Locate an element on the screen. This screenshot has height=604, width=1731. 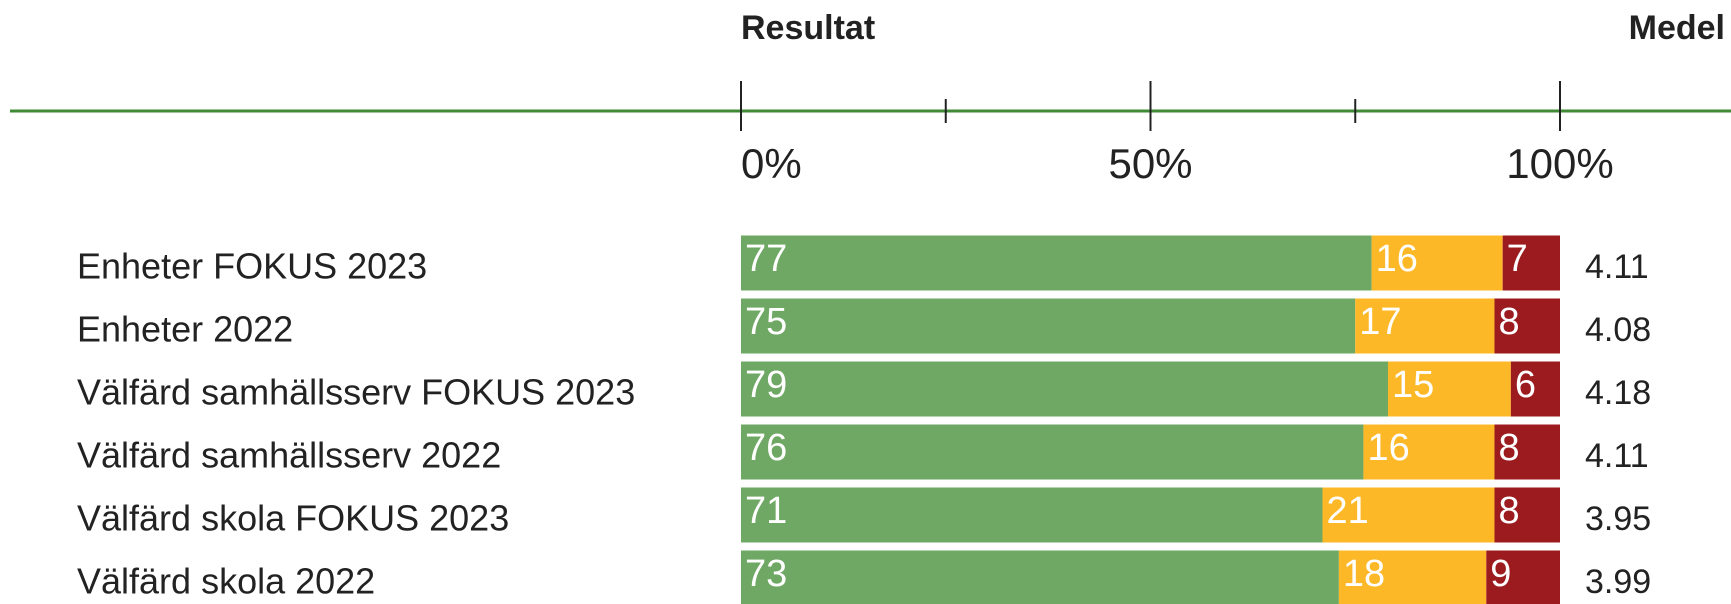
mean-value: 4.18 is located at coordinates (1618, 393).